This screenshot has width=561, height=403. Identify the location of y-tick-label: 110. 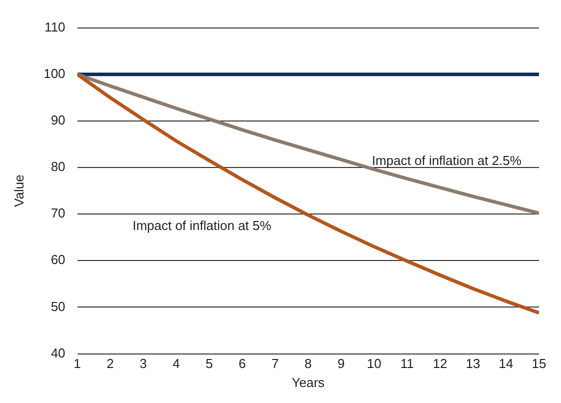
(55, 26).